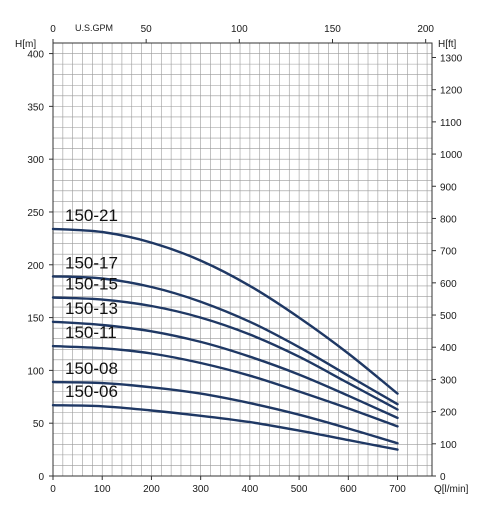  I want to click on top-x-tick-label: 0, so click(53, 29).